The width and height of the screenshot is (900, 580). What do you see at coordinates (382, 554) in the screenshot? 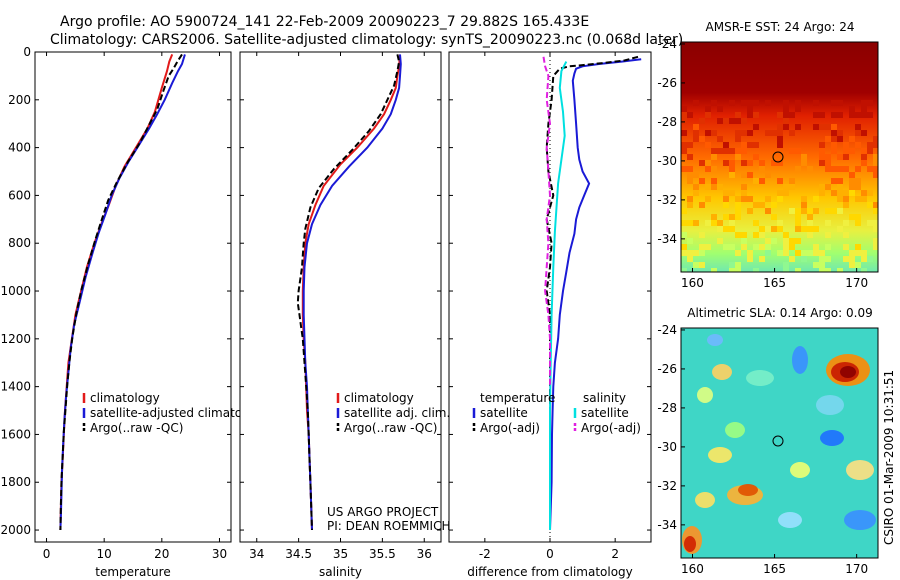
I see `salinity-xtick-label: 35.5` at bounding box center [382, 554].